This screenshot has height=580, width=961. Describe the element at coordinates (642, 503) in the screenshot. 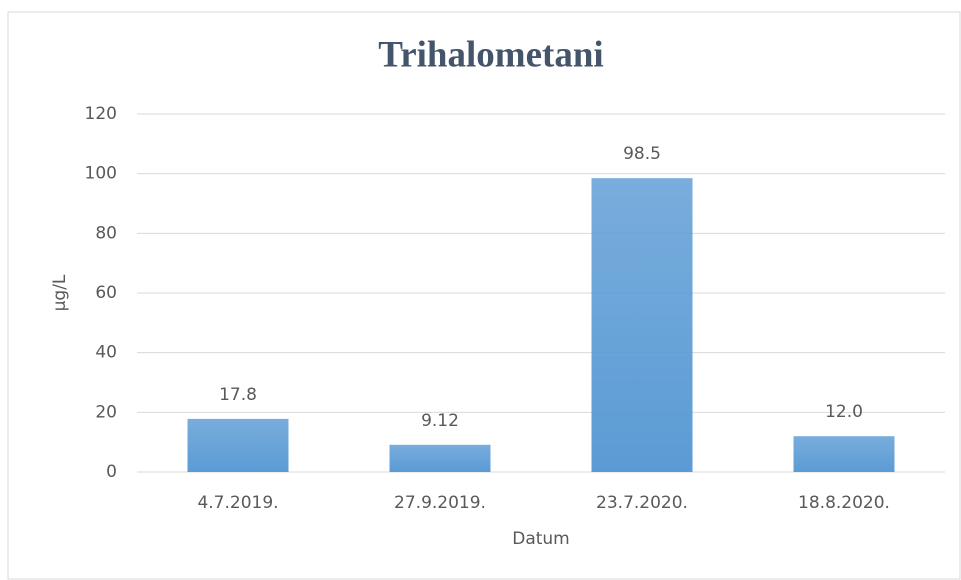

I see `x-tick-label: 23.7.2020.` at that location.